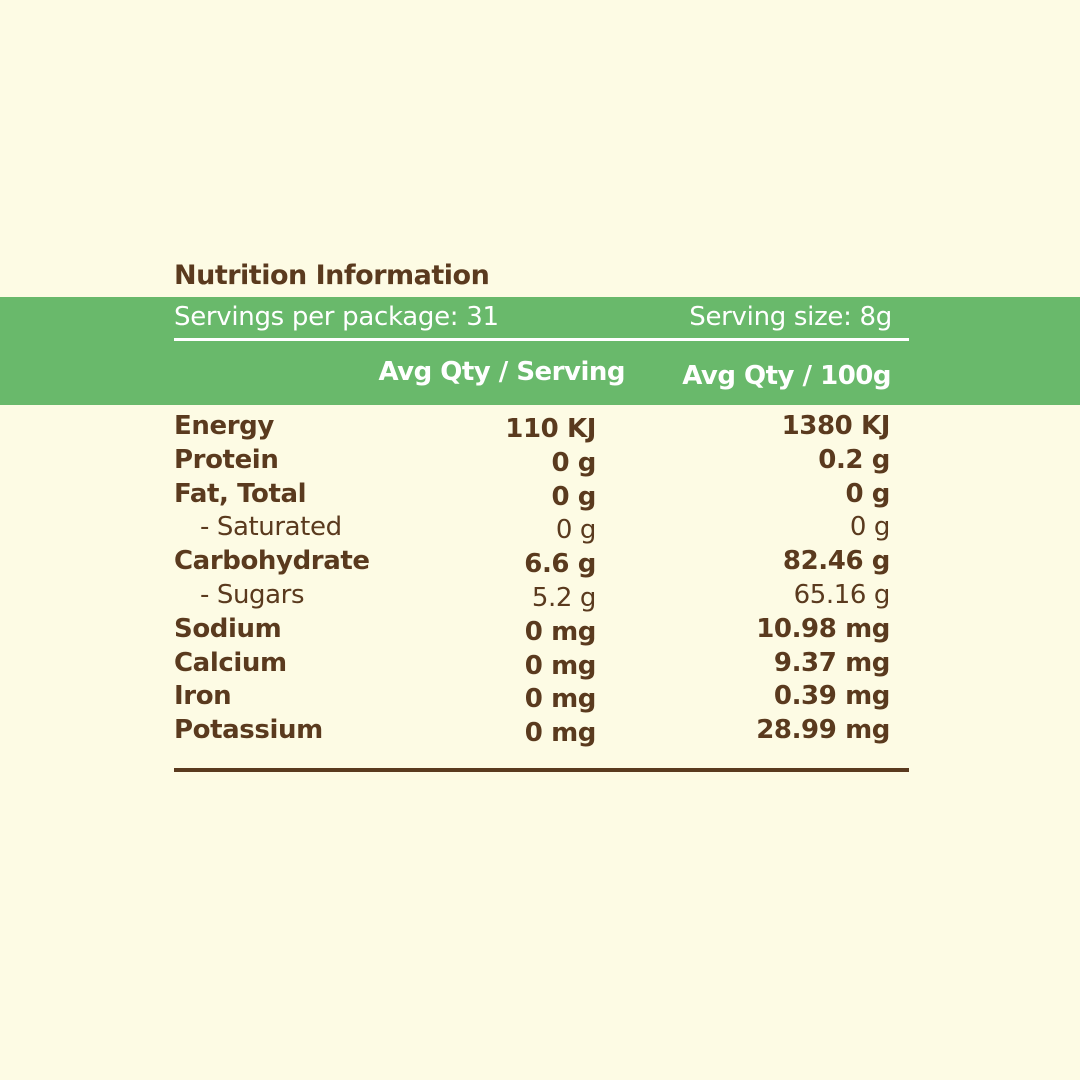 This screenshot has height=1080, width=1080. I want to click on per-100g-value: 28.99 mg, so click(823, 730).